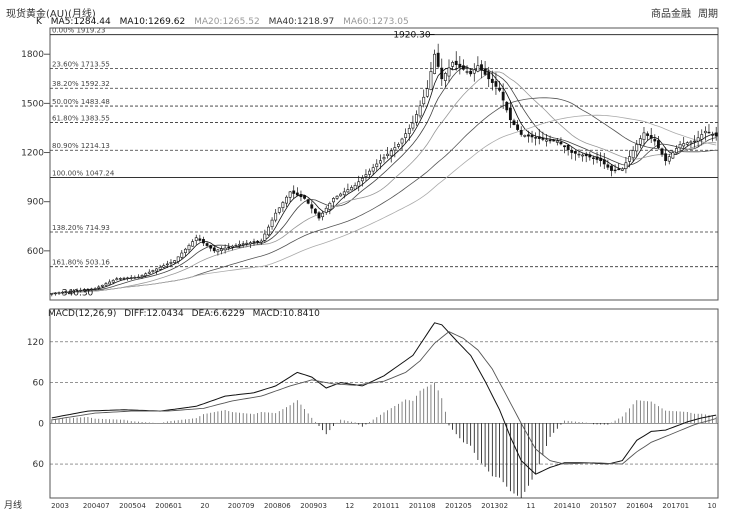  What do you see at coordinates (494, 506) in the screenshot?
I see `x-tick-label: 201302` at bounding box center [494, 506].